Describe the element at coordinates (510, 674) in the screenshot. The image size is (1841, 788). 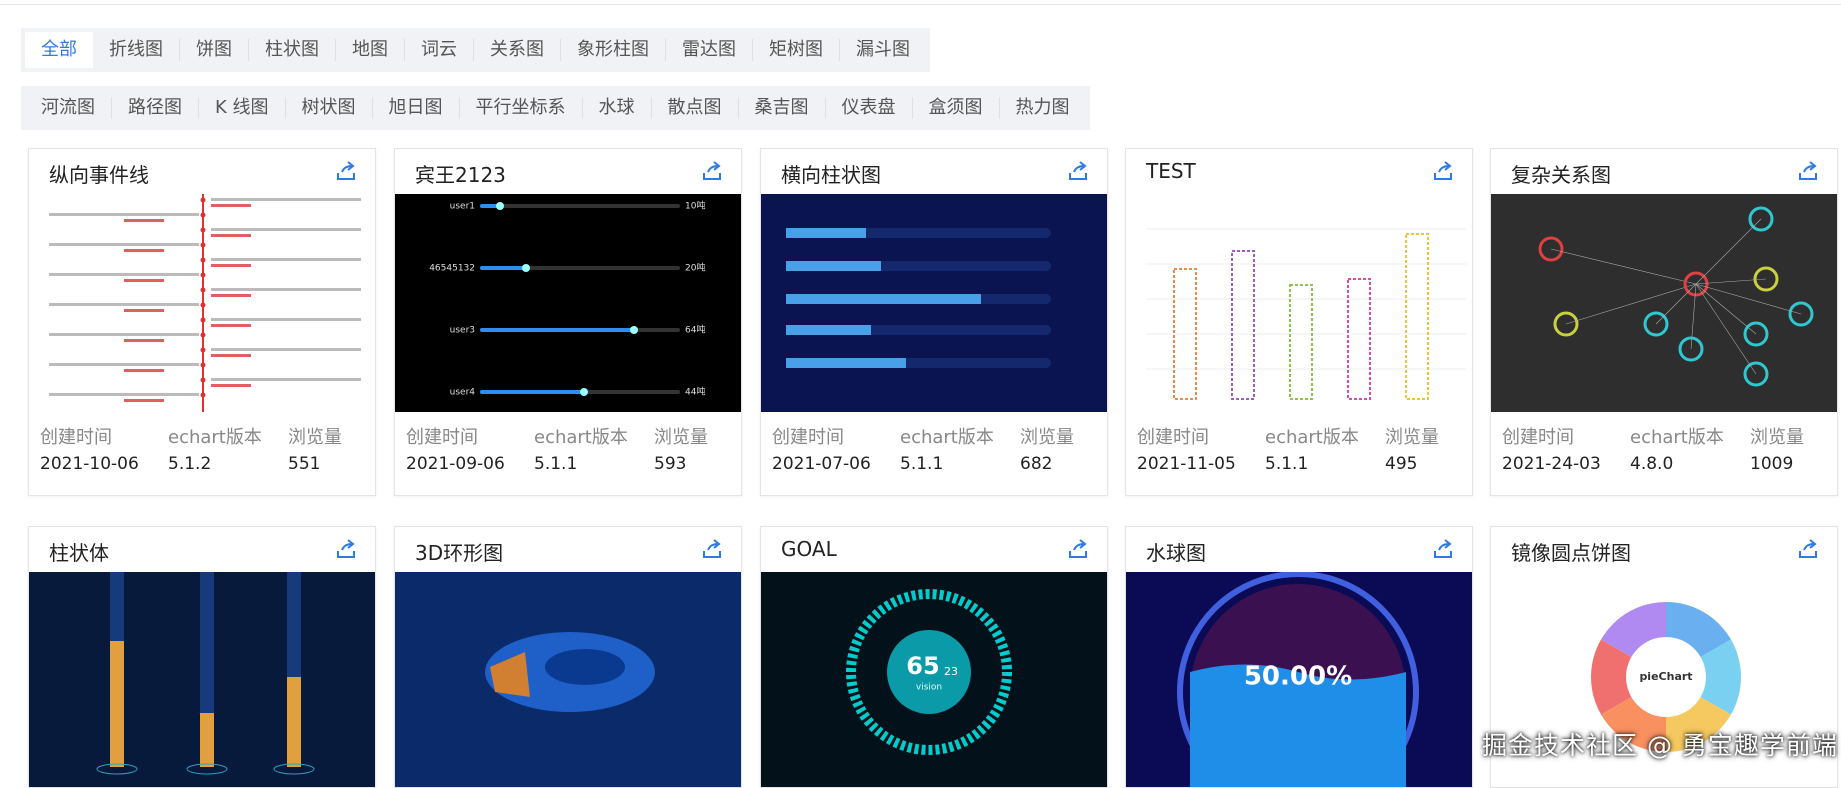
I see `slice` at that location.